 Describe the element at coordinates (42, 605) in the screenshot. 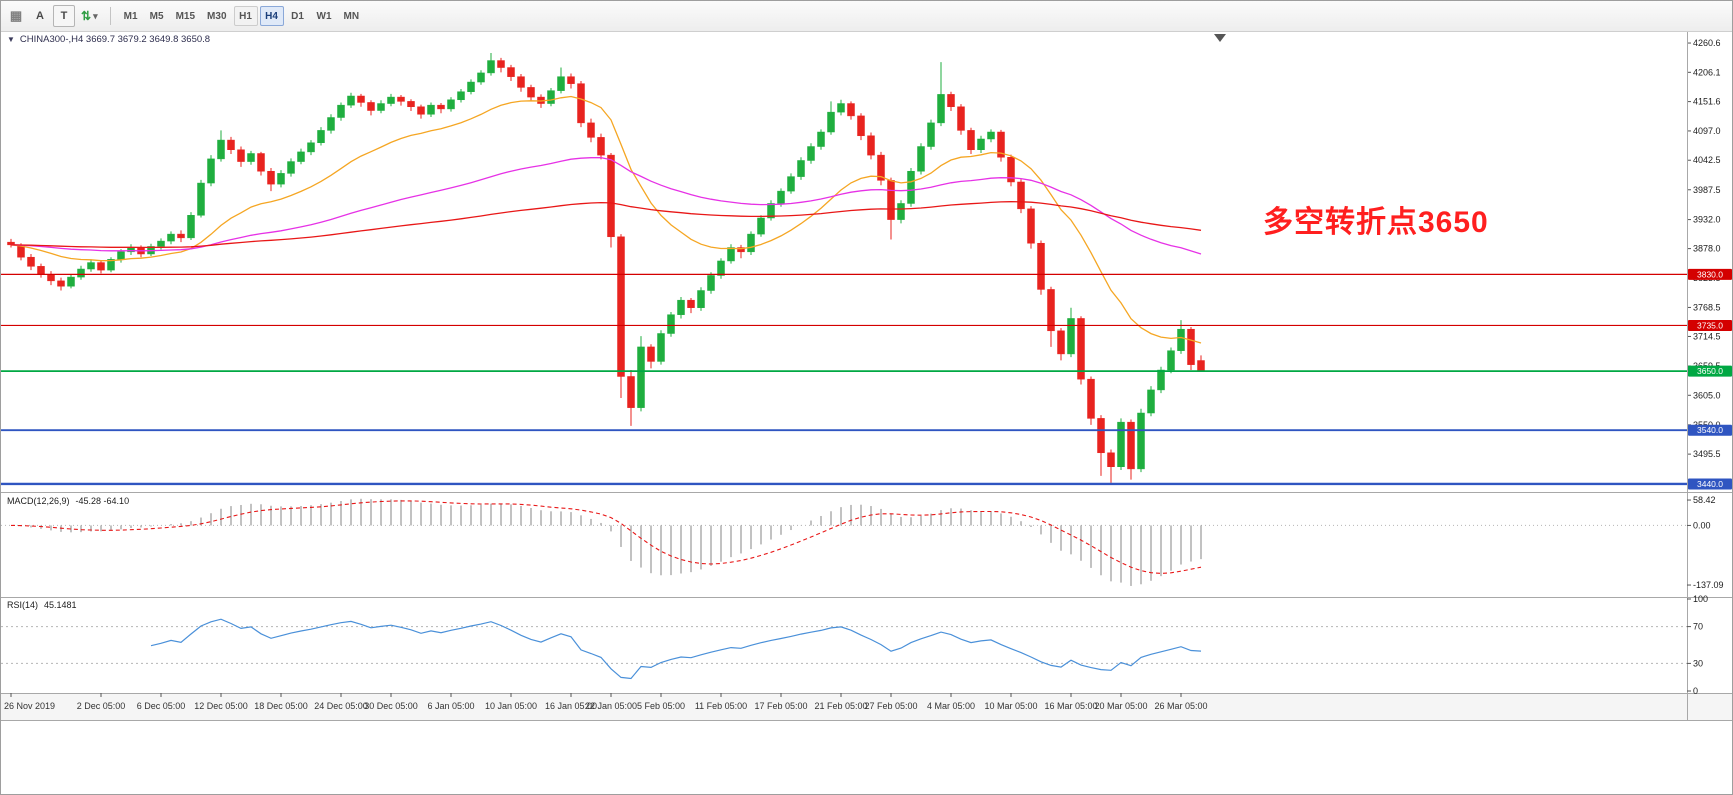

I see `rsi-indicator-label: RSI(14) 45.1481` at that location.